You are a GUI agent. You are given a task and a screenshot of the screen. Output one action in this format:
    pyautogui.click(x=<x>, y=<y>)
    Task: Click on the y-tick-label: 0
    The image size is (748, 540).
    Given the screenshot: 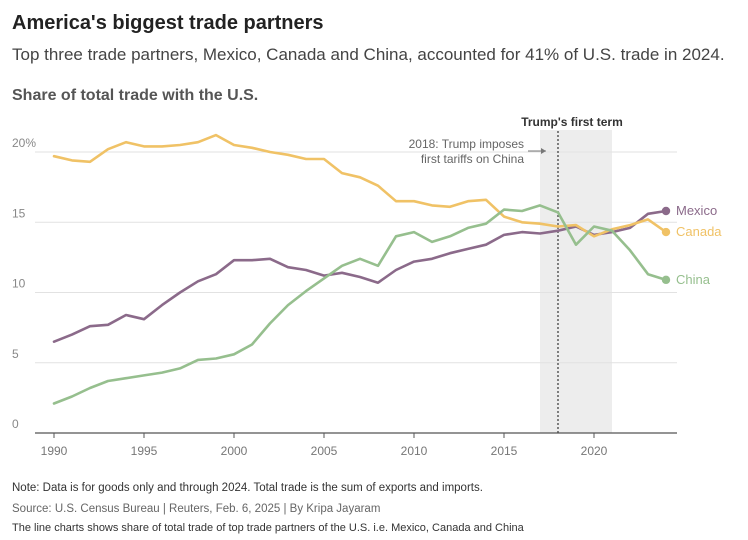 What is the action you would take?
    pyautogui.click(x=15, y=424)
    